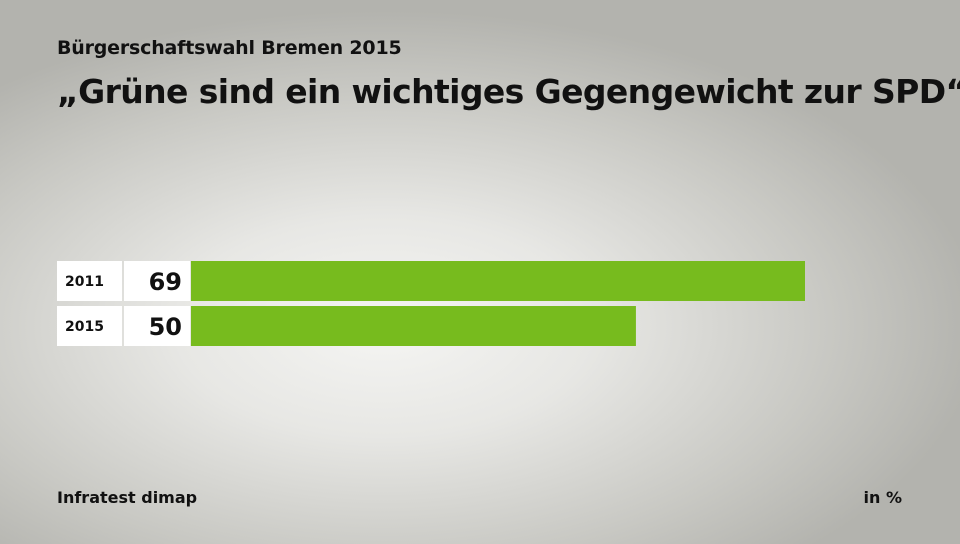 The width and height of the screenshot is (960, 544). Describe the element at coordinates (413, 326) in the screenshot. I see `bar-2015` at that location.